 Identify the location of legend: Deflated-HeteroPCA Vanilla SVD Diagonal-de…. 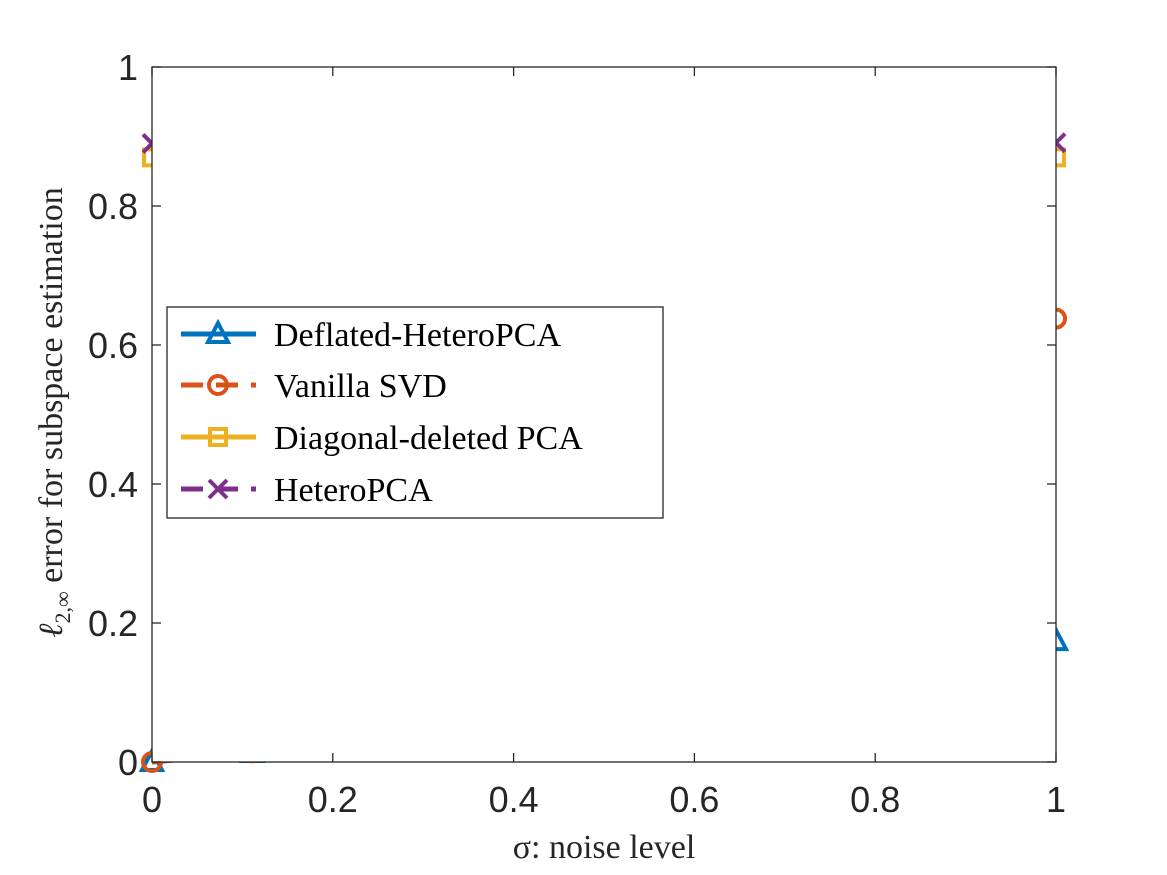
(415, 412).